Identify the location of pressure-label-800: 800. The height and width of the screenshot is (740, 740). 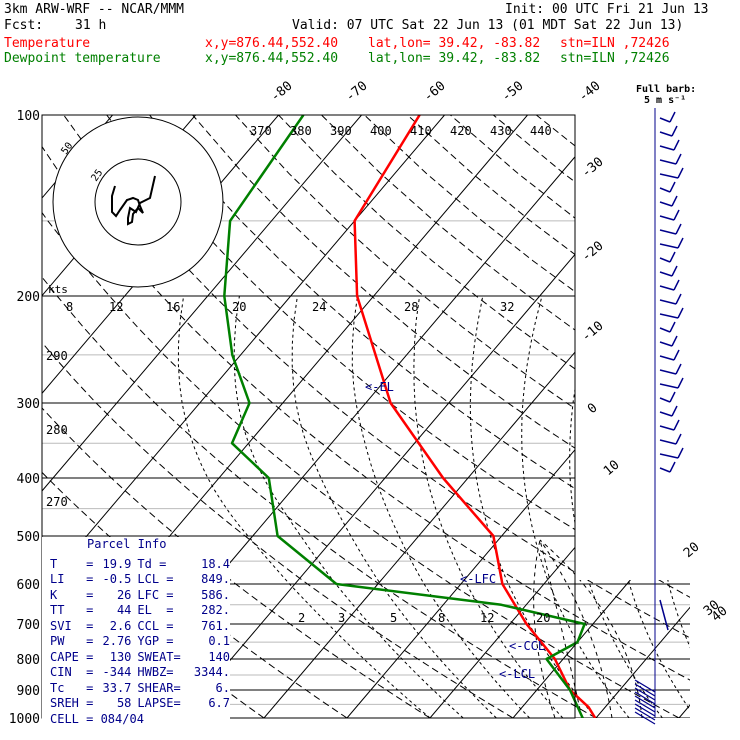
(28, 660).